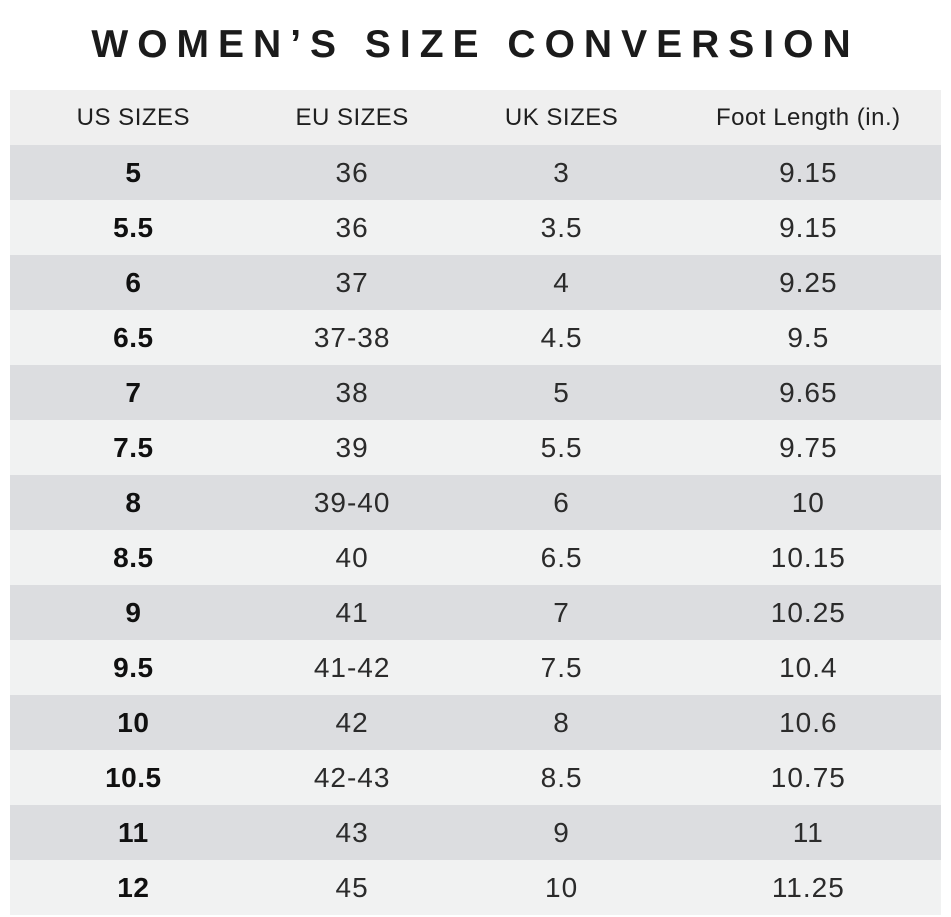 This screenshot has width=951, height=917. I want to click on eu-size-cell: 41-42, so click(352, 667).